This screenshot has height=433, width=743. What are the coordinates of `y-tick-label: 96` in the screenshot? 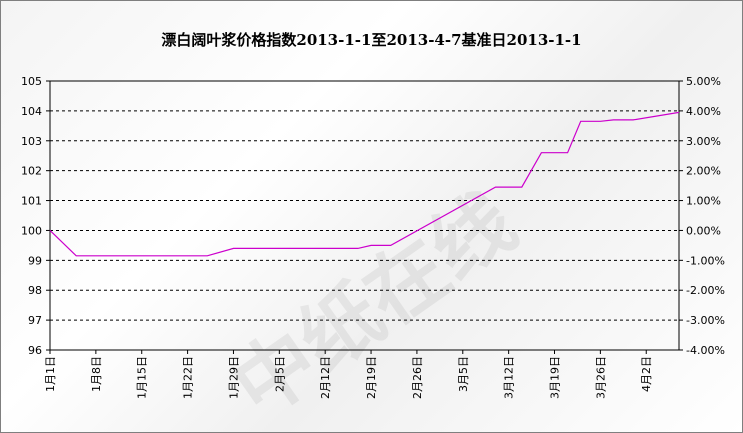 It's located at (35, 350).